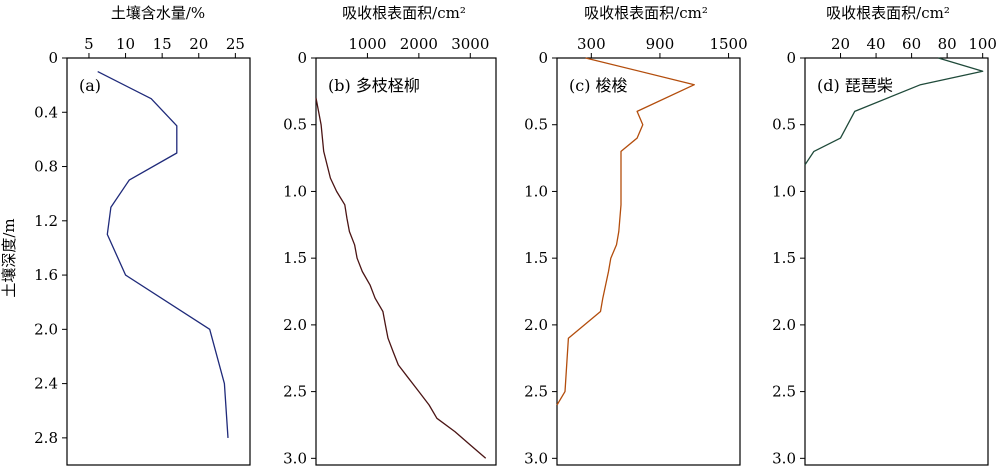  I want to click on panel-a-ytick-label: 2.0, so click(46, 329).